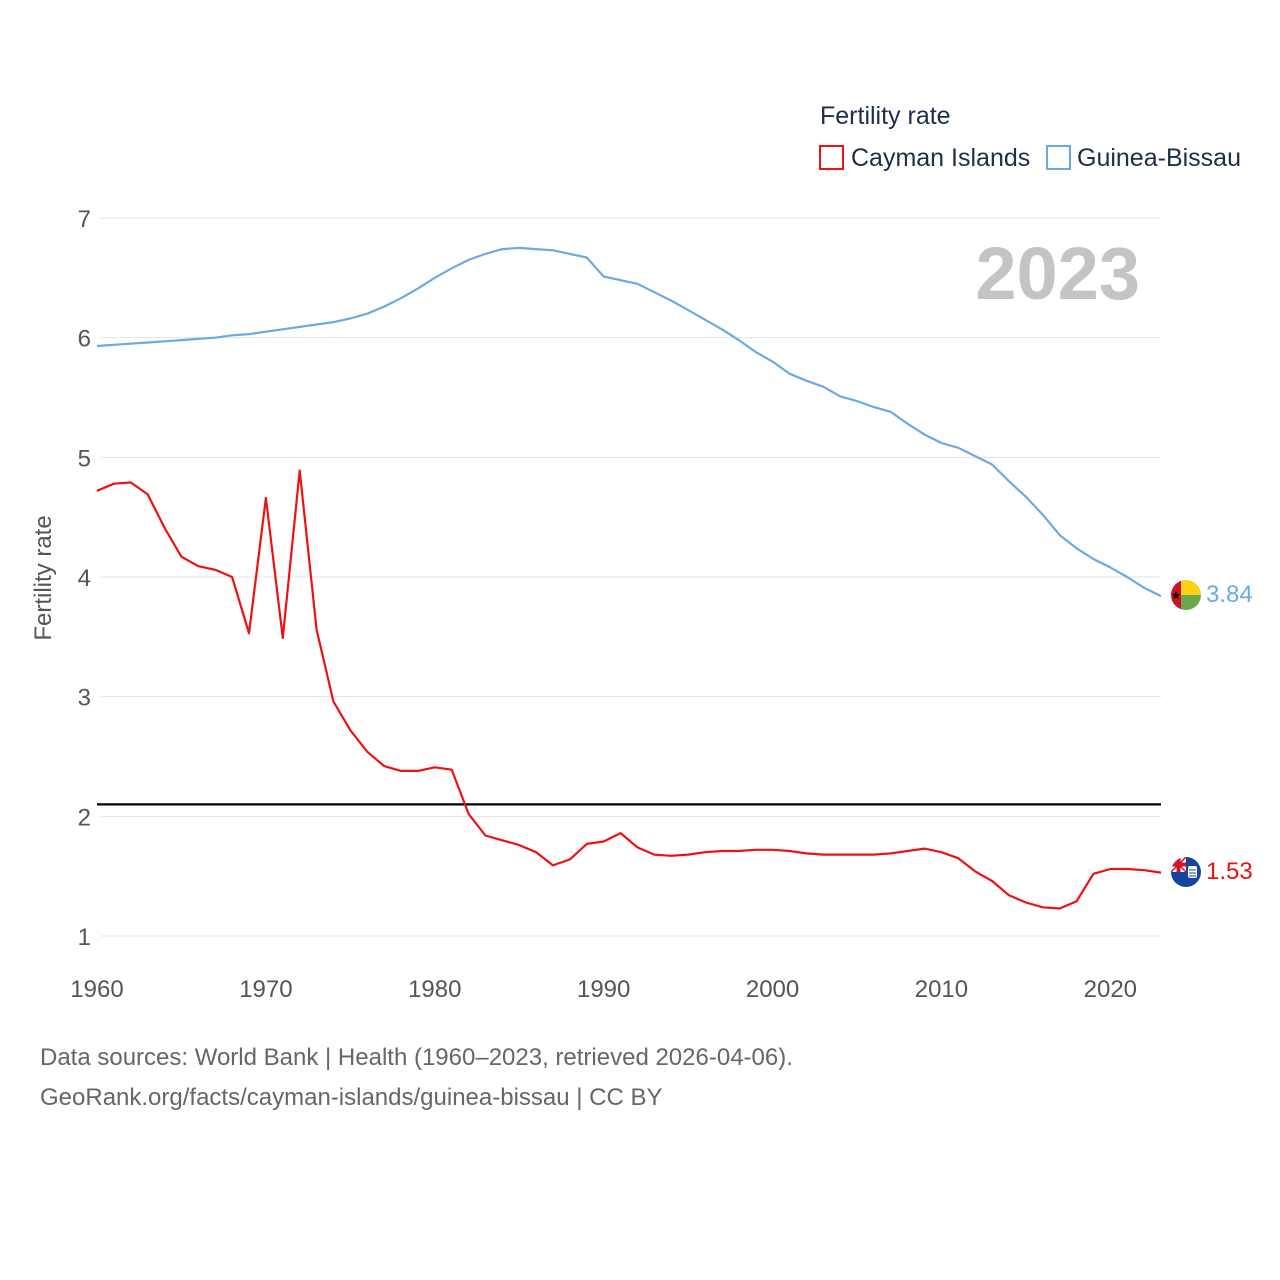 This screenshot has width=1280, height=1280. Describe the element at coordinates (84, 937) in the screenshot. I see `y-tick-label-1: 1` at that location.